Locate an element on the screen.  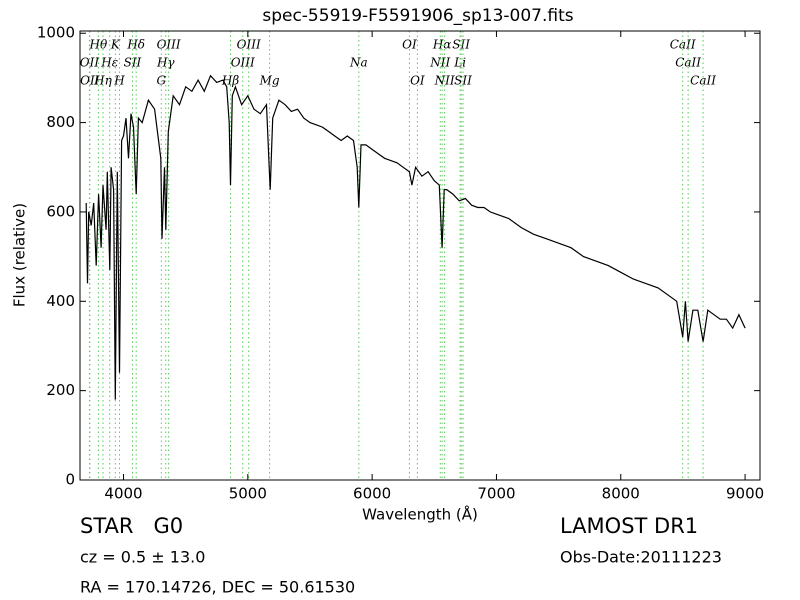
y-axis-label: Flux (relative) is located at coordinates (20, 255).